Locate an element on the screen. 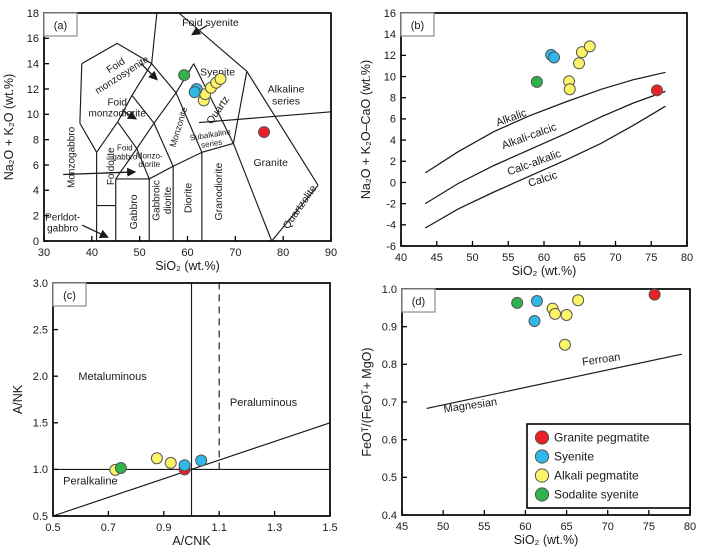 The height and width of the screenshot is (556, 704). panel-tag: (d) is located at coordinates (418, 302).